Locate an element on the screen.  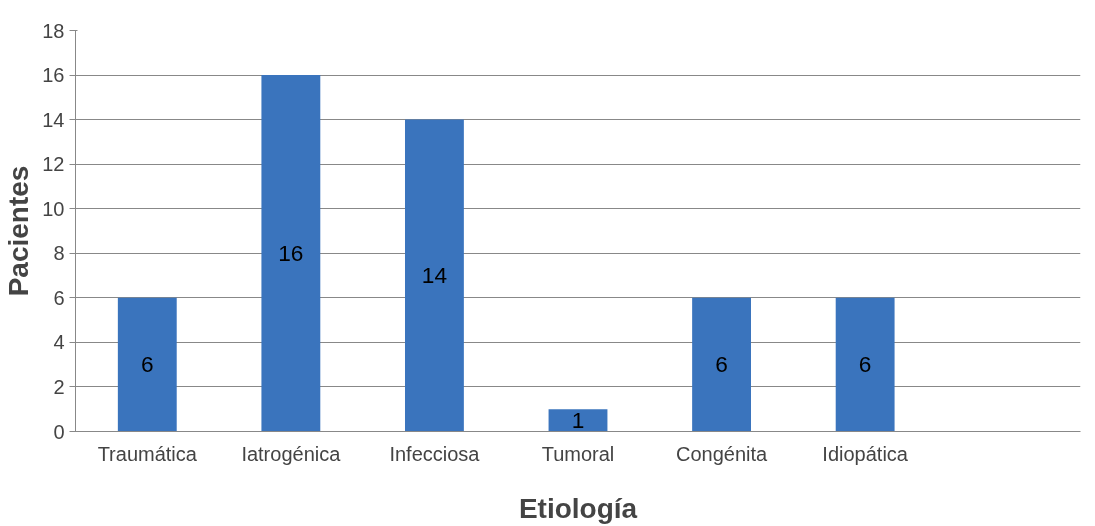
x-tick-label: Congénita is located at coordinates (722, 453).